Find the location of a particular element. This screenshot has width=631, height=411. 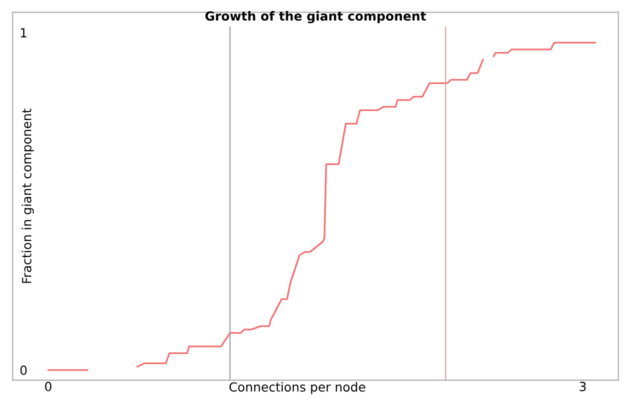

x-axis-title: Connections per node is located at coordinates (297, 388).